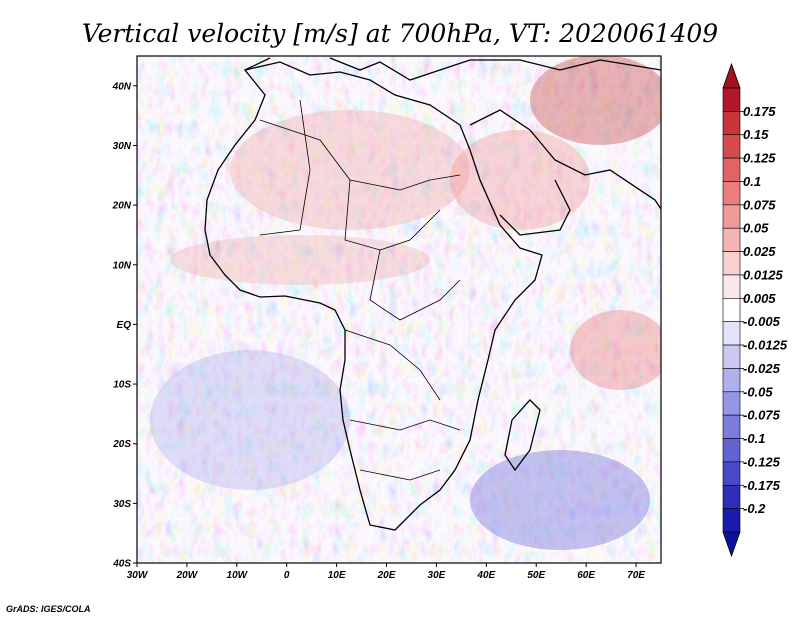 Image resolution: width=800 pixels, height=618 pixels. I want to click on latitude-axis: 40N 30N 20N 10N EQ 10S 20S 30S 40S, so click(124, 325).